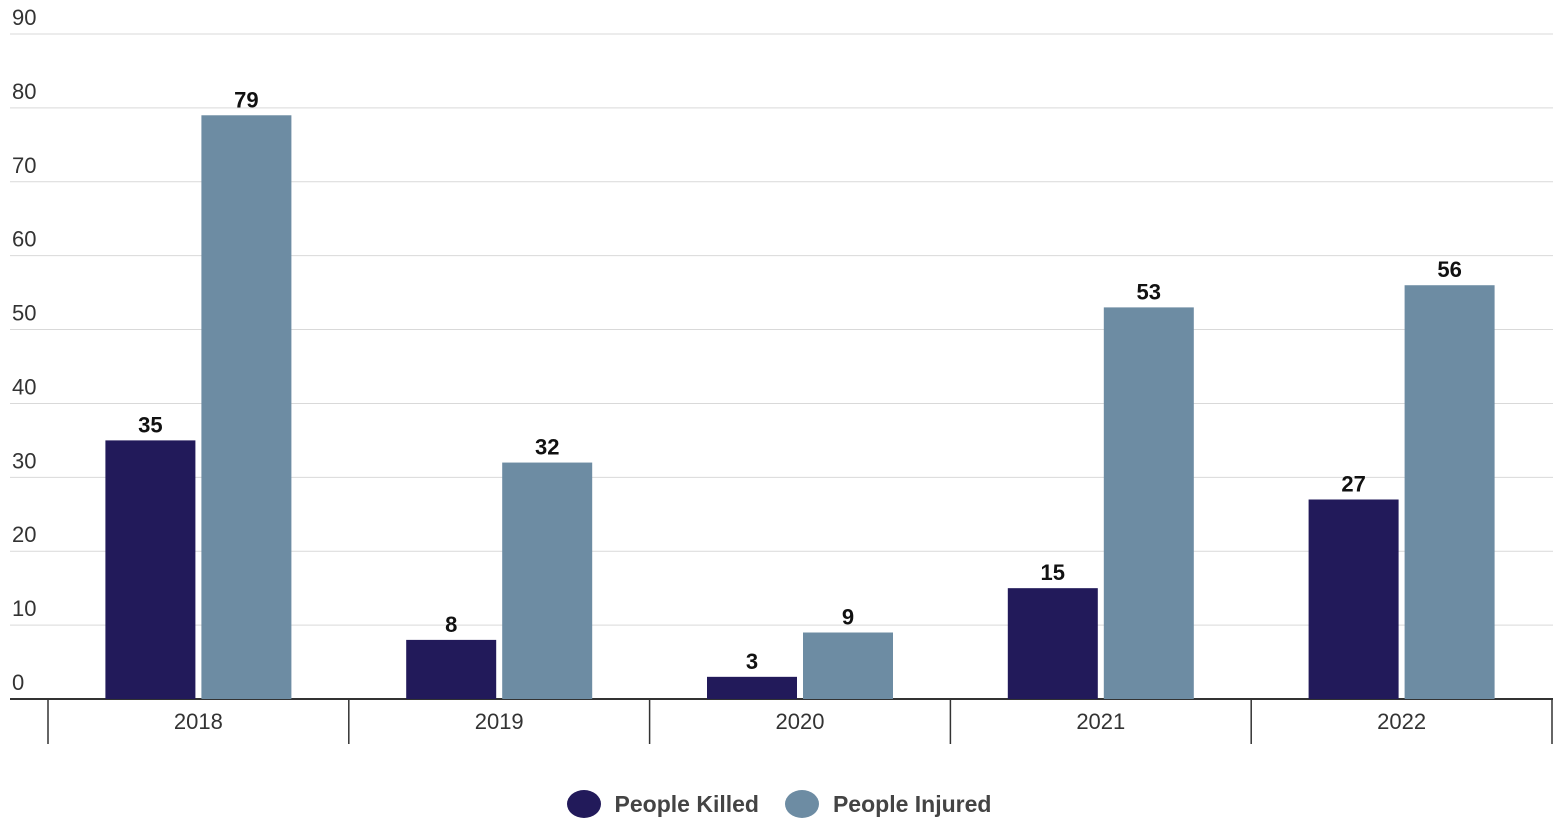 This screenshot has width=1558, height=822. What do you see at coordinates (24, 91) in the screenshot?
I see `y-tick-label: 80` at bounding box center [24, 91].